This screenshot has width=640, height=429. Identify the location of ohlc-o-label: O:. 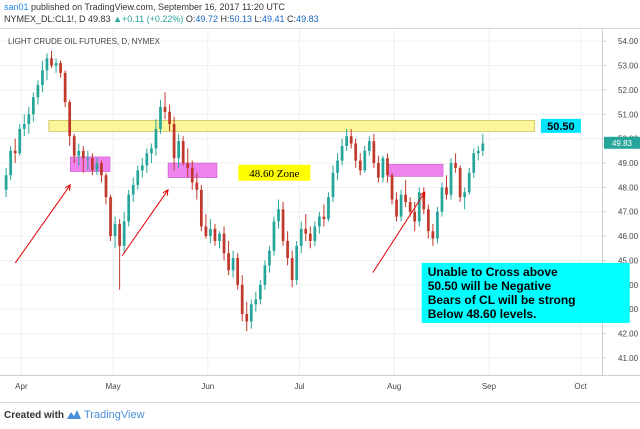
(190, 19).